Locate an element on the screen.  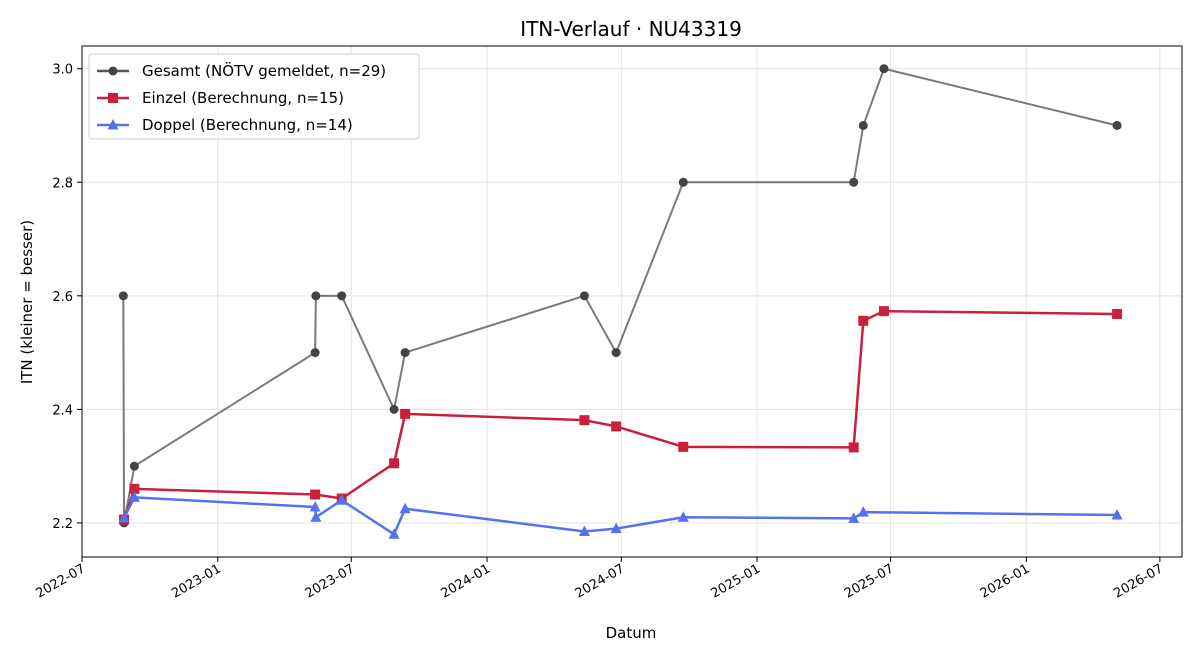
y-axis-label: ITN (kleiner = besser) is located at coordinates (27, 302).